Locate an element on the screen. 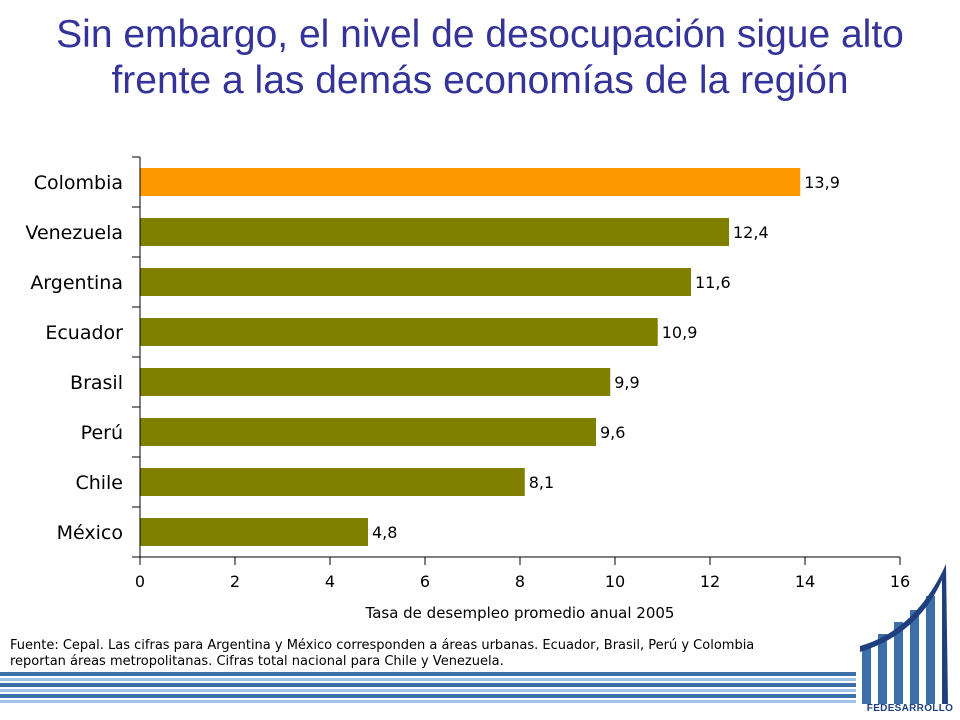 The image size is (960, 720). category-label-1: Venezuela is located at coordinates (74, 233).